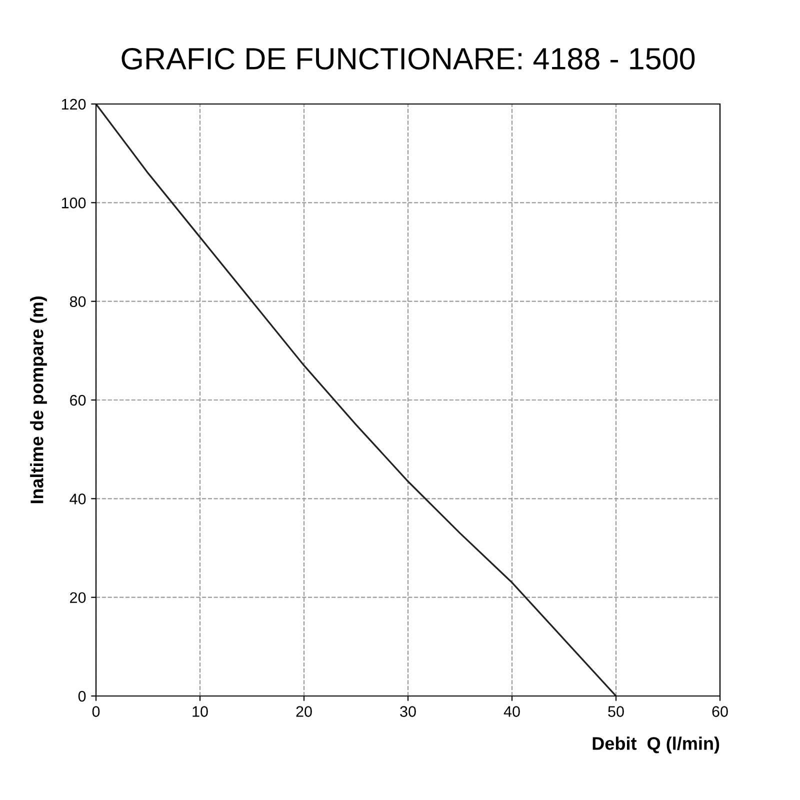 The height and width of the screenshot is (800, 800). What do you see at coordinates (304, 711) in the screenshot?
I see `x-tick-label: 20` at bounding box center [304, 711].